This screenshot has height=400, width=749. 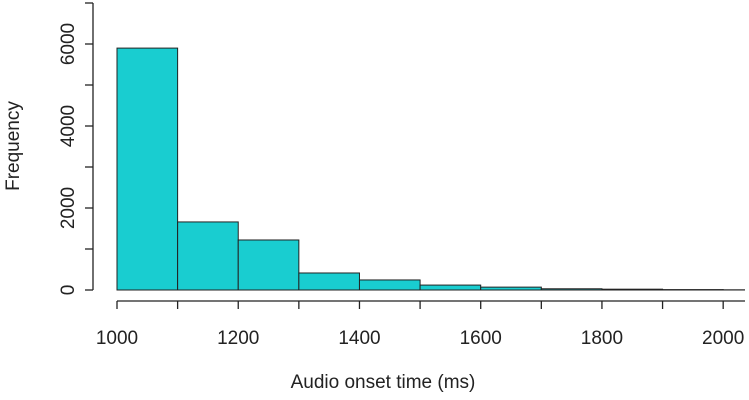 What do you see at coordinates (13, 146) in the screenshot?
I see `y-axis-label: Frequency` at bounding box center [13, 146].